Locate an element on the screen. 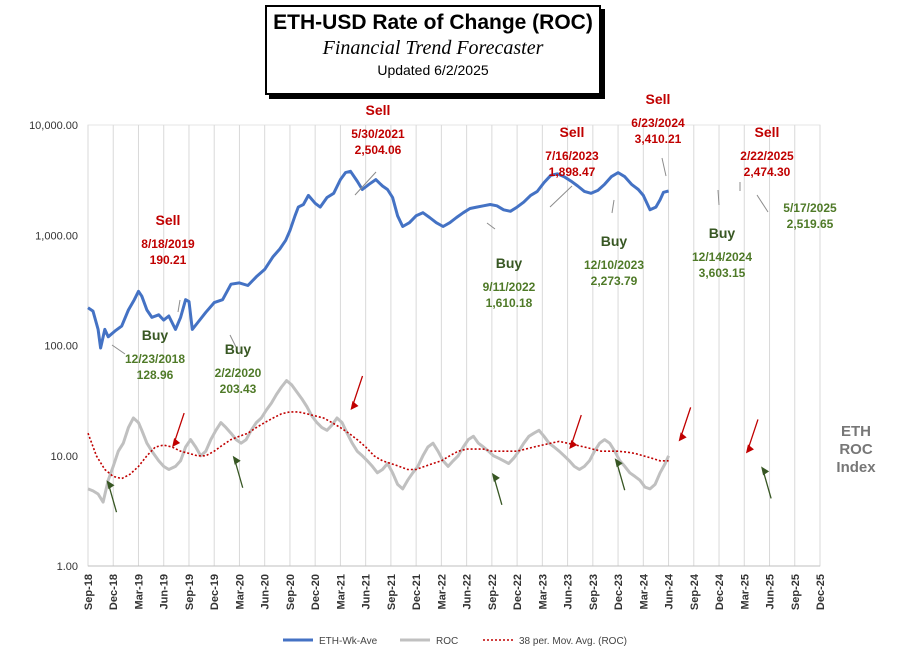  legend-entry: ROC is located at coordinates (447, 641).